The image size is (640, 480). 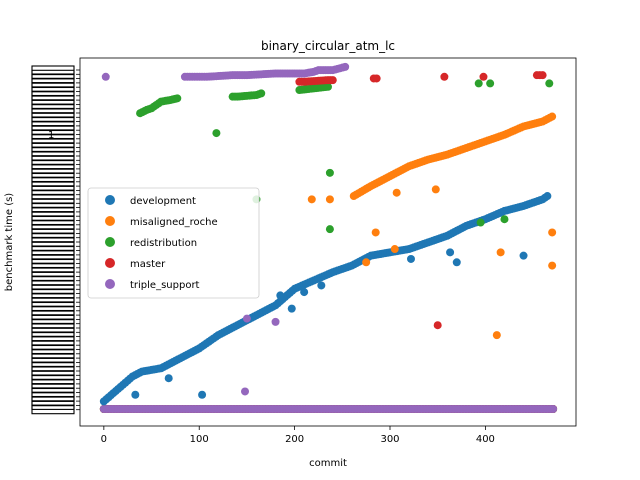 I want to click on data-point-misaligned_roche, so click(x=552, y=116).